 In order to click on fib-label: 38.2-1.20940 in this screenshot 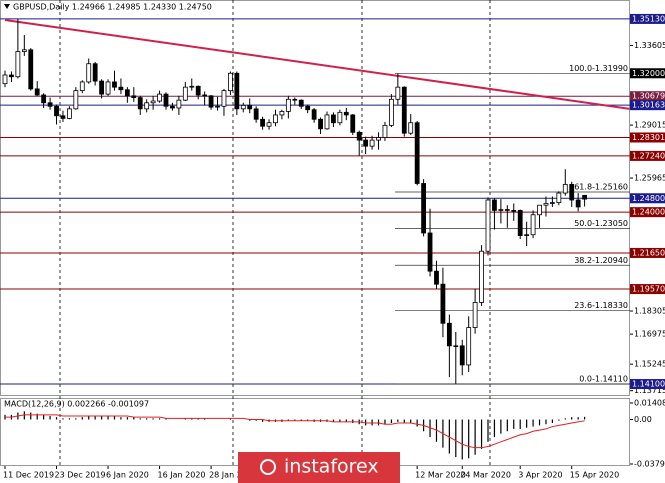, I will do `click(601, 260)`.